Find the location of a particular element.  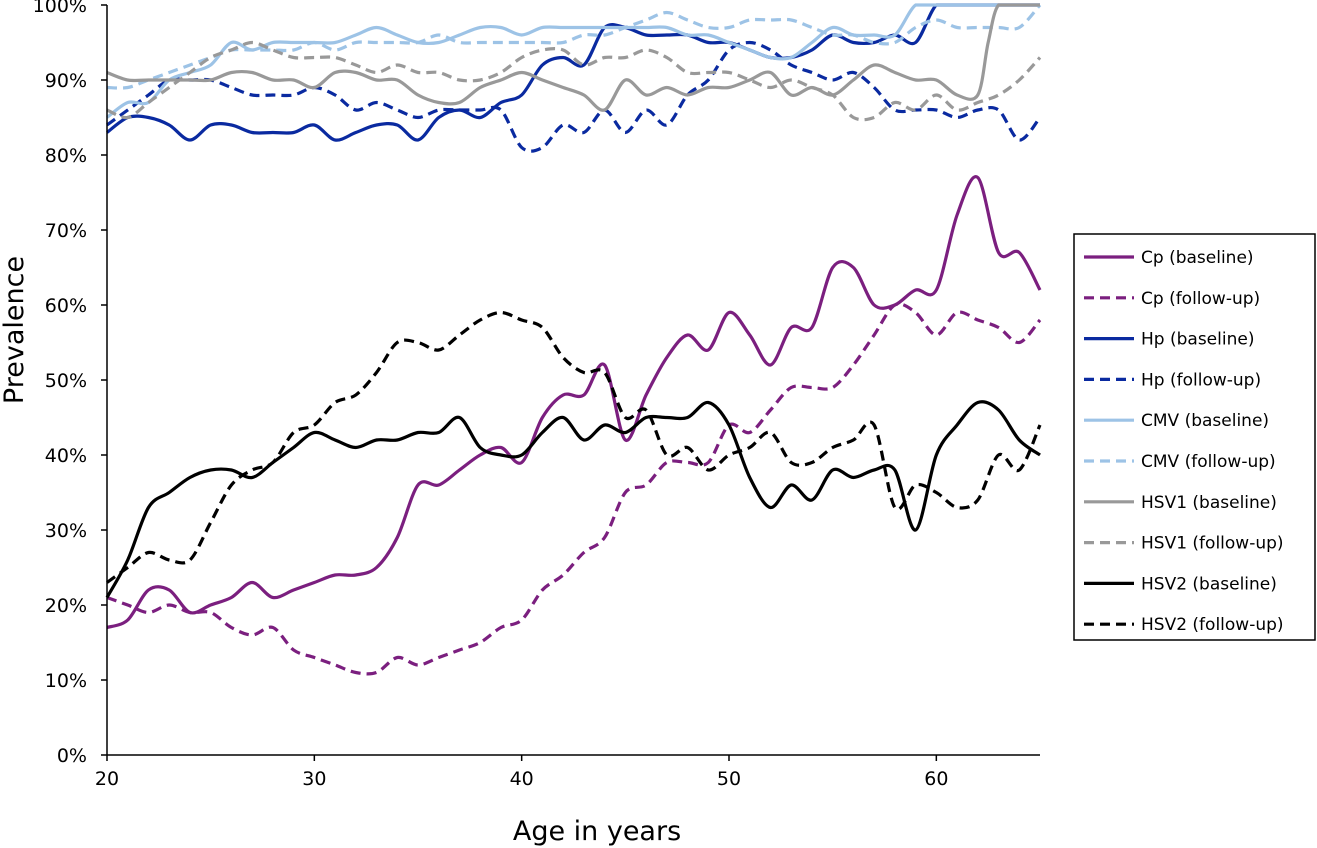

y-tick-label: 100% is located at coordinates (60, 8).